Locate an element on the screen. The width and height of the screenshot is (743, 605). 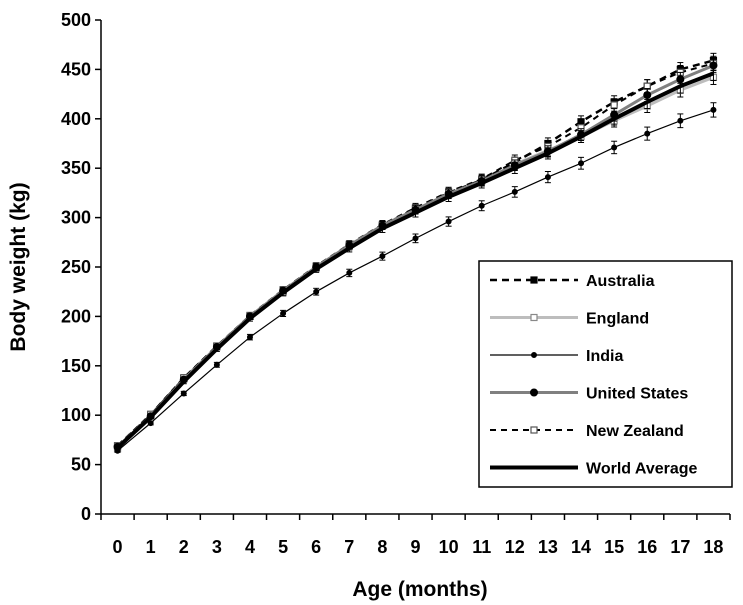
y-tick-label: 150 is located at coordinates (76, 366).